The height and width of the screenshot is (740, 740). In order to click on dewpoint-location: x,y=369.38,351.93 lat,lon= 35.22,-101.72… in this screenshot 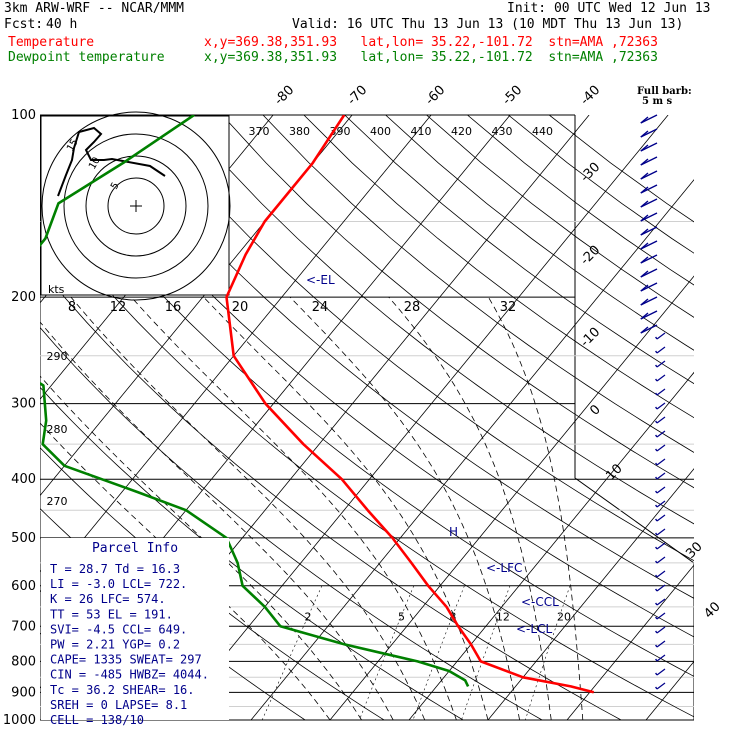, I will do `click(431, 57)`.